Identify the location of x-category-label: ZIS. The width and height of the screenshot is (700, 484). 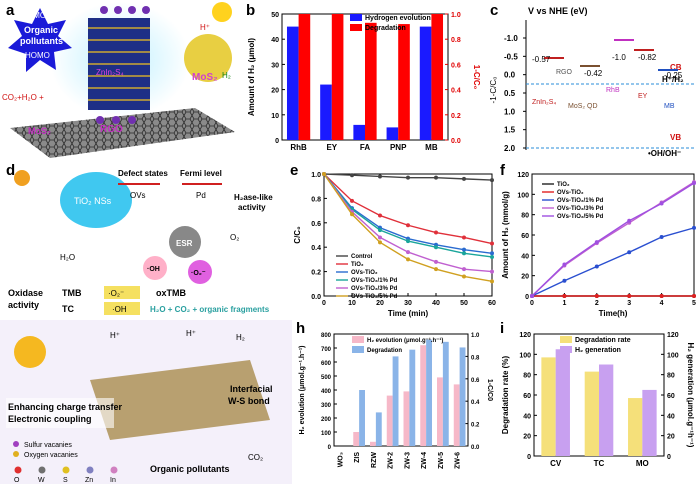
(357, 457).